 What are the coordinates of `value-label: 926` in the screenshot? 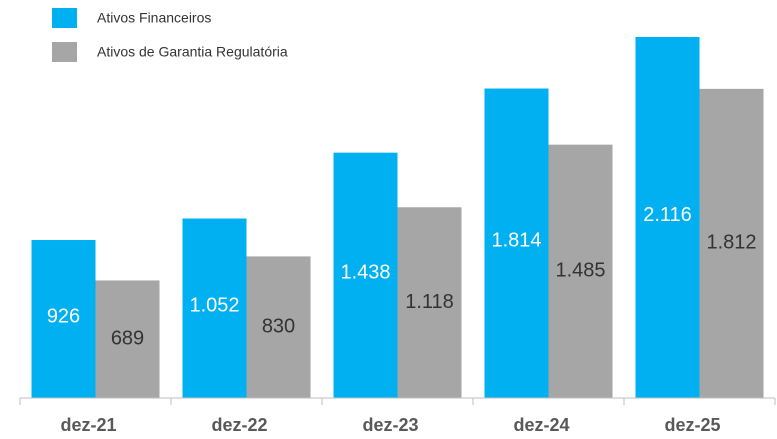 It's located at (63, 316).